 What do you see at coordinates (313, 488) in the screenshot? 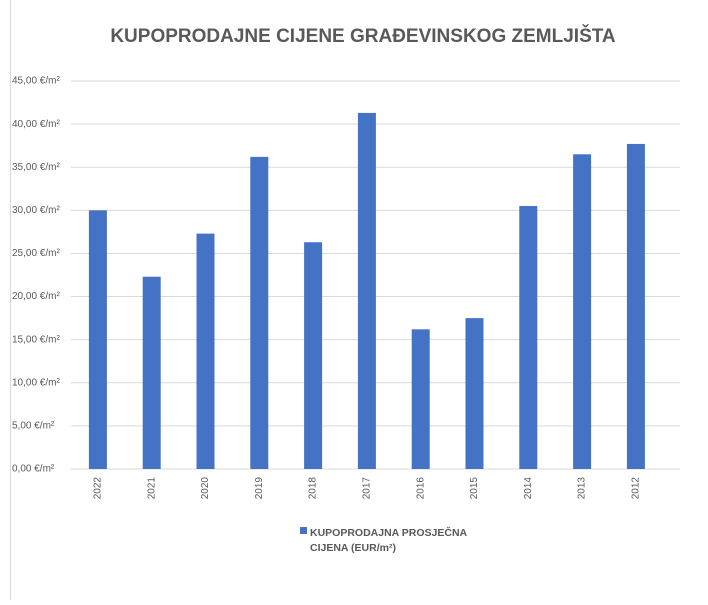
I see `x-tick-label: 2018` at bounding box center [313, 488].